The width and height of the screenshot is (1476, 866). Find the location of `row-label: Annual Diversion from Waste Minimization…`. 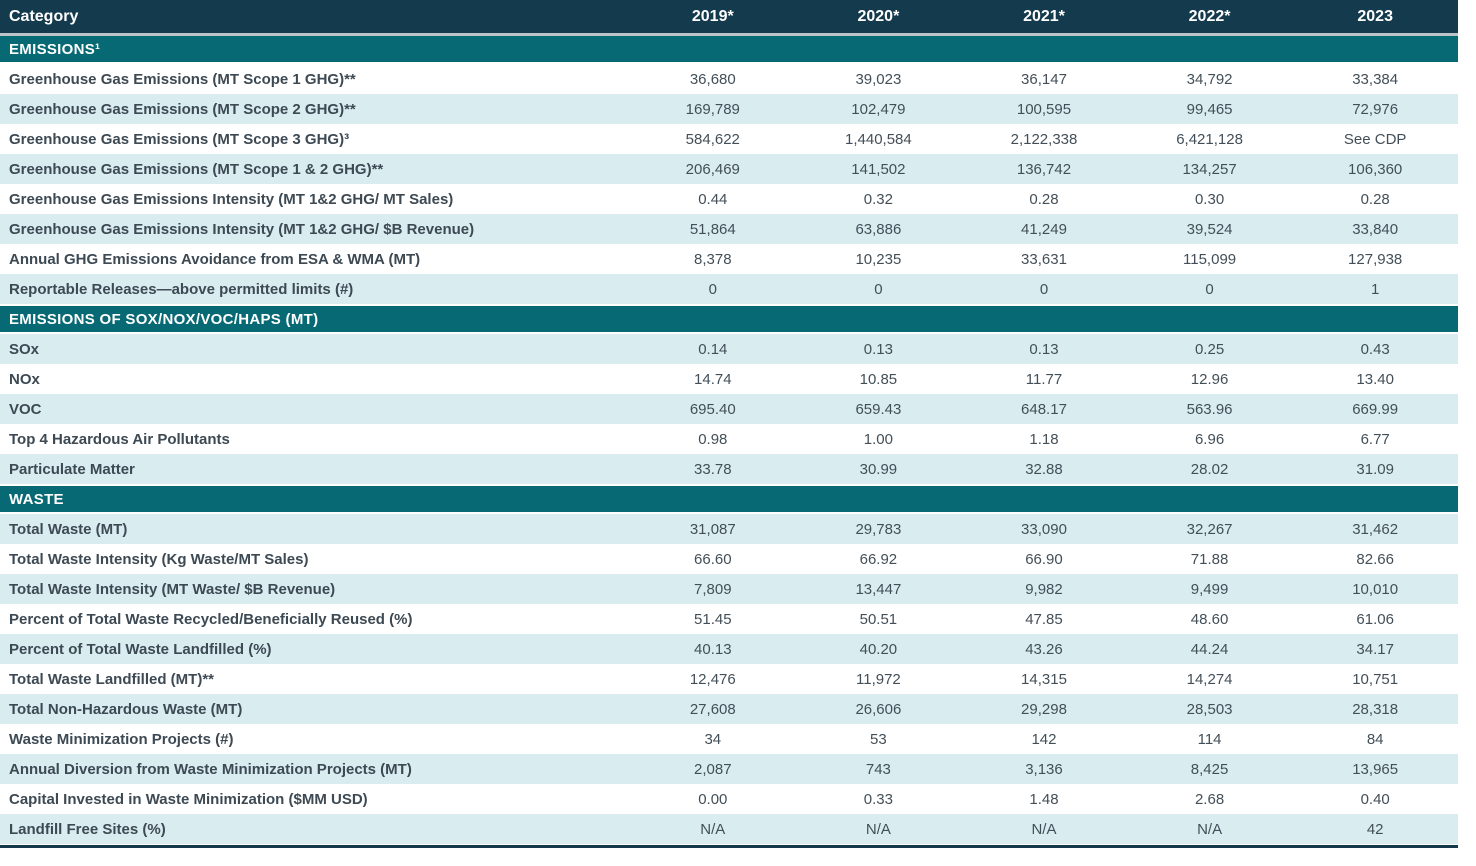

row-label: Annual Diversion from Waste Minimization… is located at coordinates (210, 769).